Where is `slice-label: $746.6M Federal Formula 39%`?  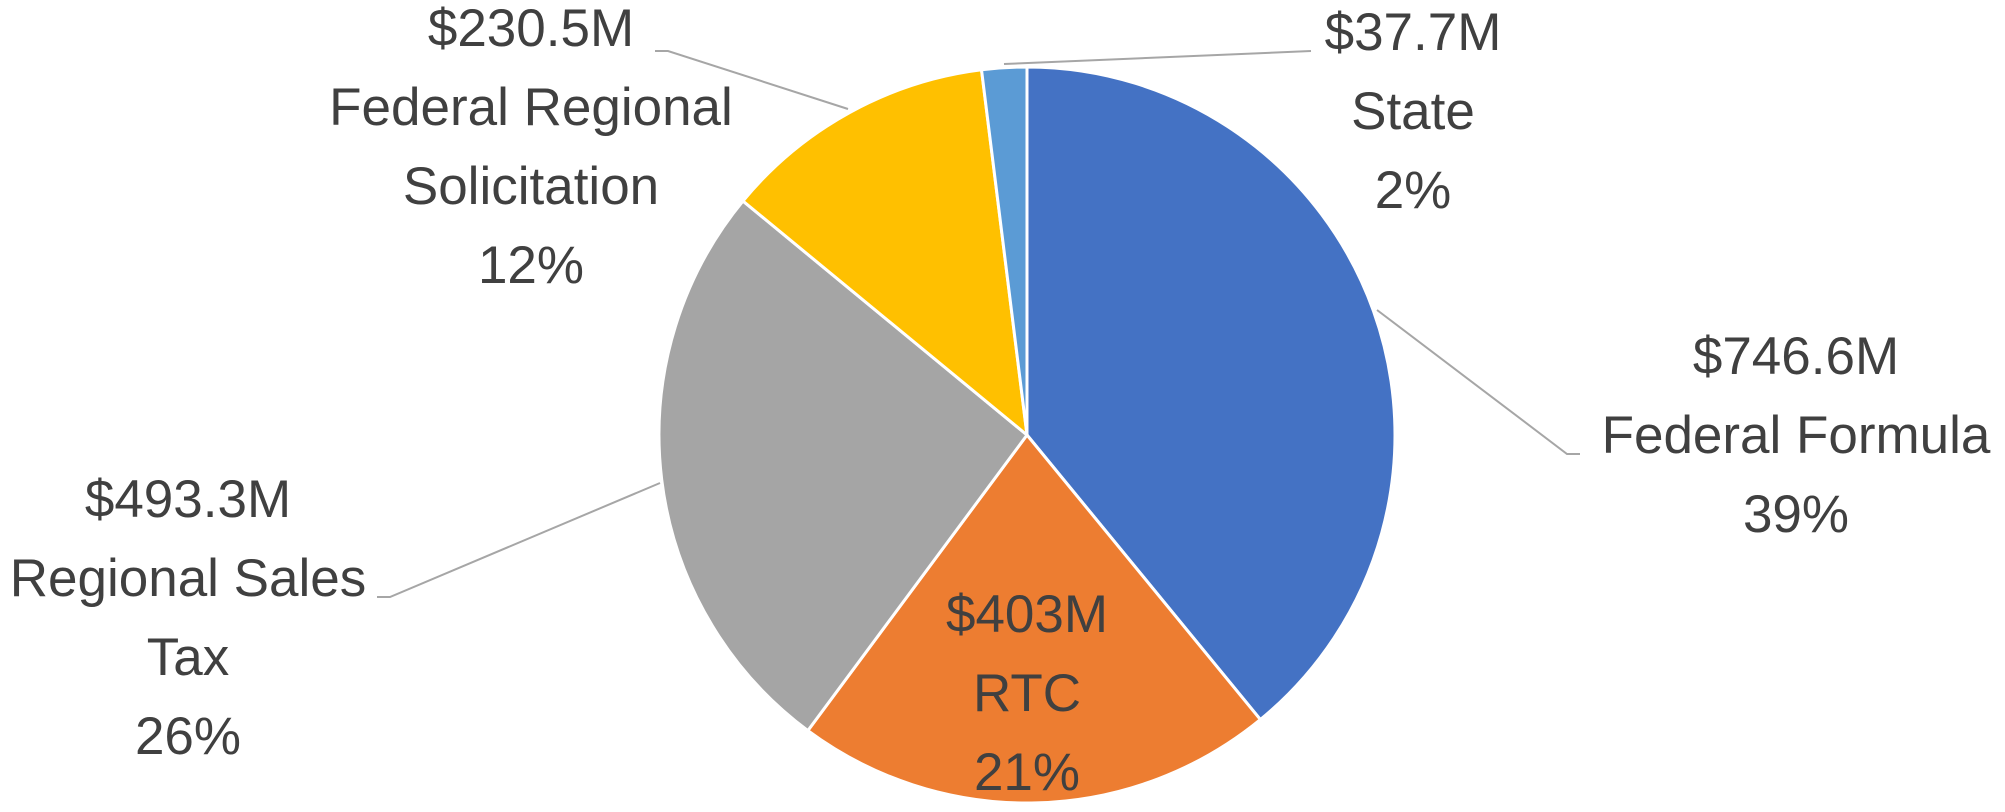
slice-label: $746.6M Federal Formula 39% is located at coordinates (1760, 435).